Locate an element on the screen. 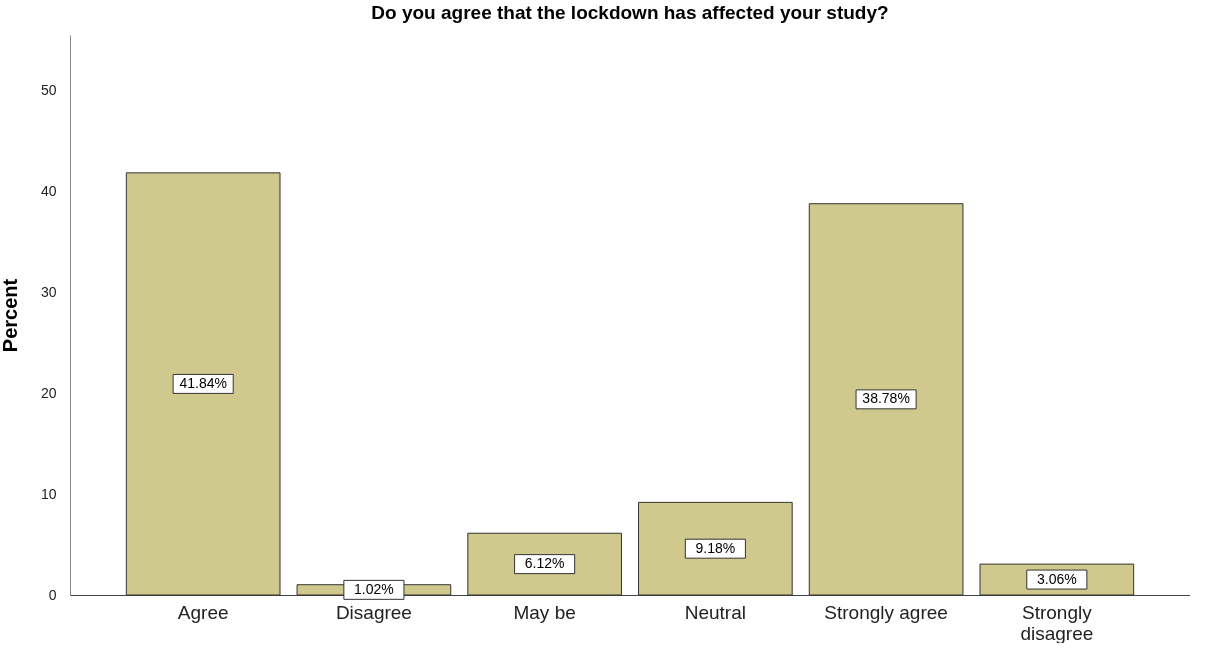  data-label: 9.18% is located at coordinates (715, 547).